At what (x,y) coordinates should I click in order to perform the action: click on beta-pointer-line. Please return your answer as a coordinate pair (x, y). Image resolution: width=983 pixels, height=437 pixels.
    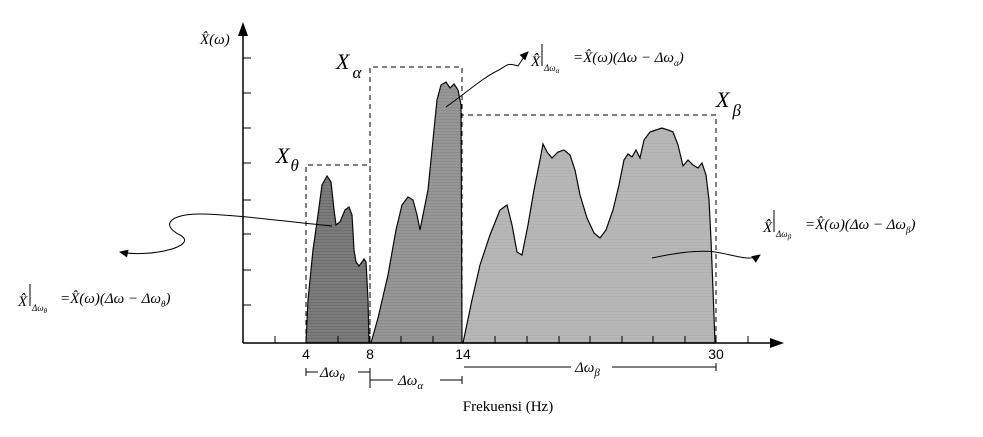
    Looking at the image, I should click on (706, 256).